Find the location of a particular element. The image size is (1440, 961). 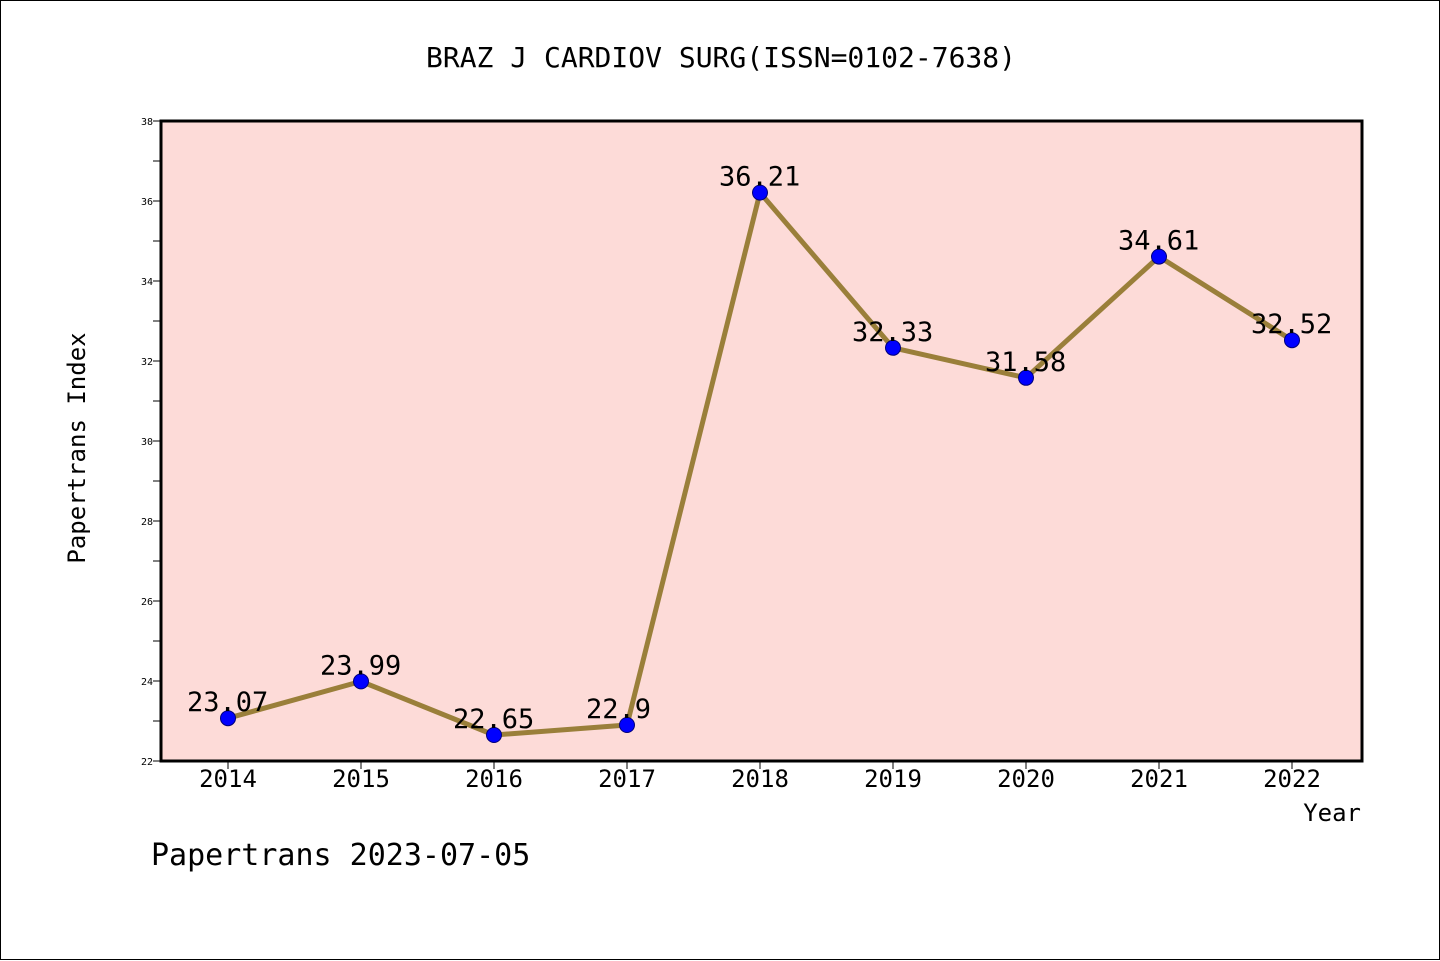

chart-title: BRAZ J CARDIOV SURG(ISSN=0102-7638) is located at coordinates (721, 57).